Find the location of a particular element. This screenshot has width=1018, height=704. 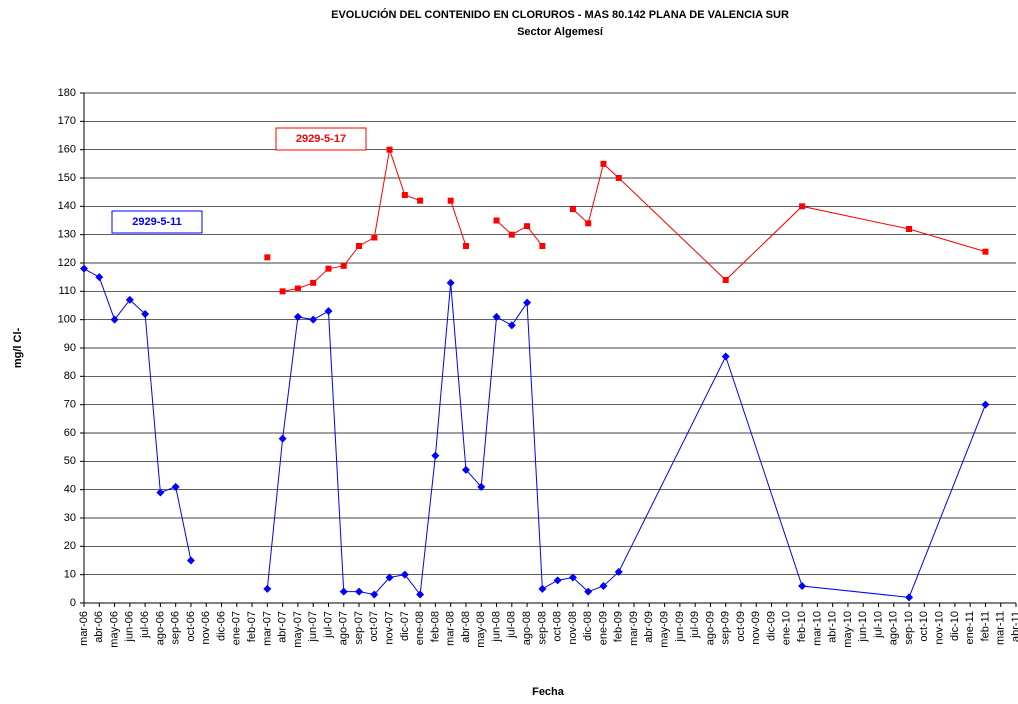

x-tick-label: nov-06 is located at coordinates (206, 628).